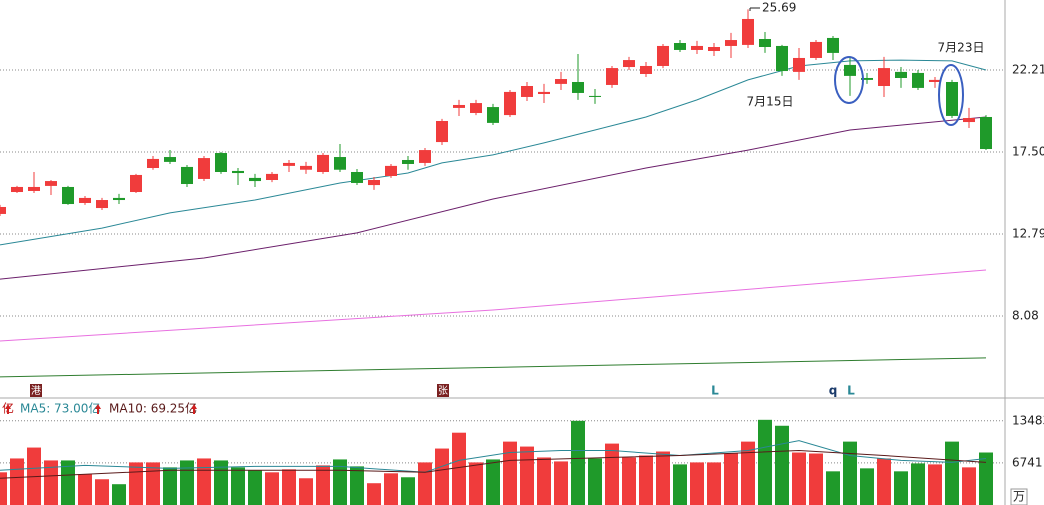  I want to click on high-label: 25.69, so click(779, 8).